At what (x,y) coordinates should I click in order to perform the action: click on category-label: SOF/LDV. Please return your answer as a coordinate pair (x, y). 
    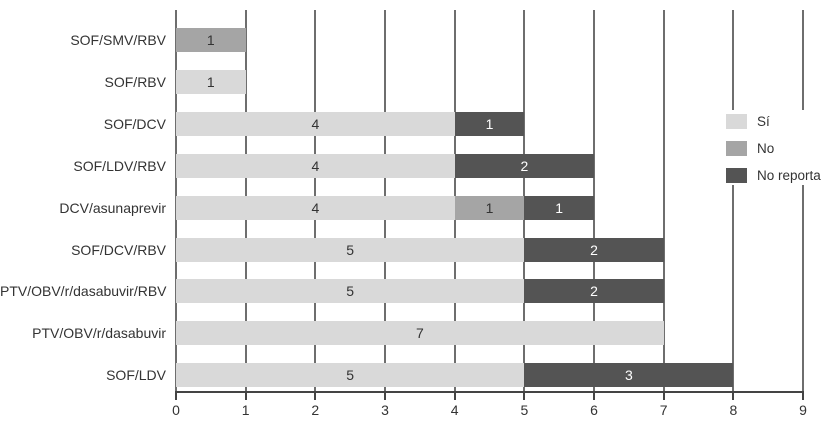
    Looking at the image, I should click on (136, 375).